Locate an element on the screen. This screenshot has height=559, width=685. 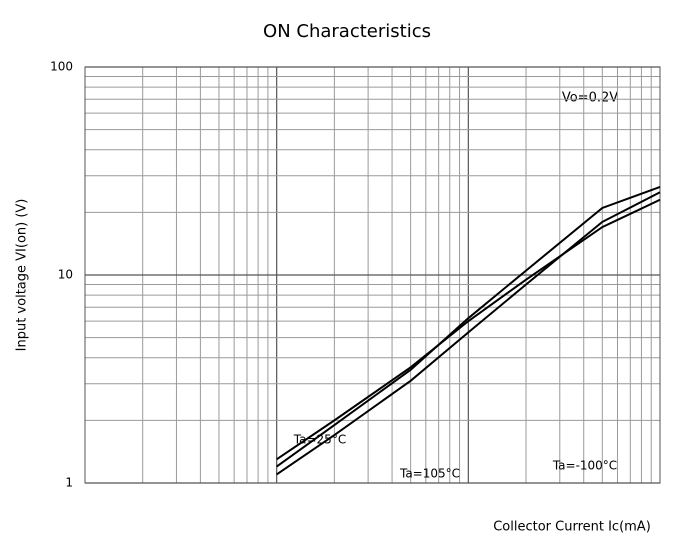
y-axis-label: Input voltage VI(on) (V) is located at coordinates (22, 275).